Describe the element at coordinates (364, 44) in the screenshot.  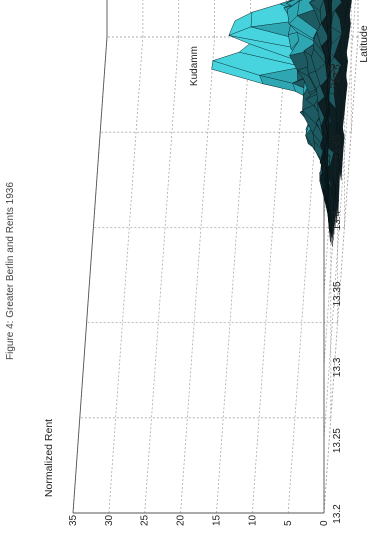
I see `y-axis-label: Latitude` at that location.